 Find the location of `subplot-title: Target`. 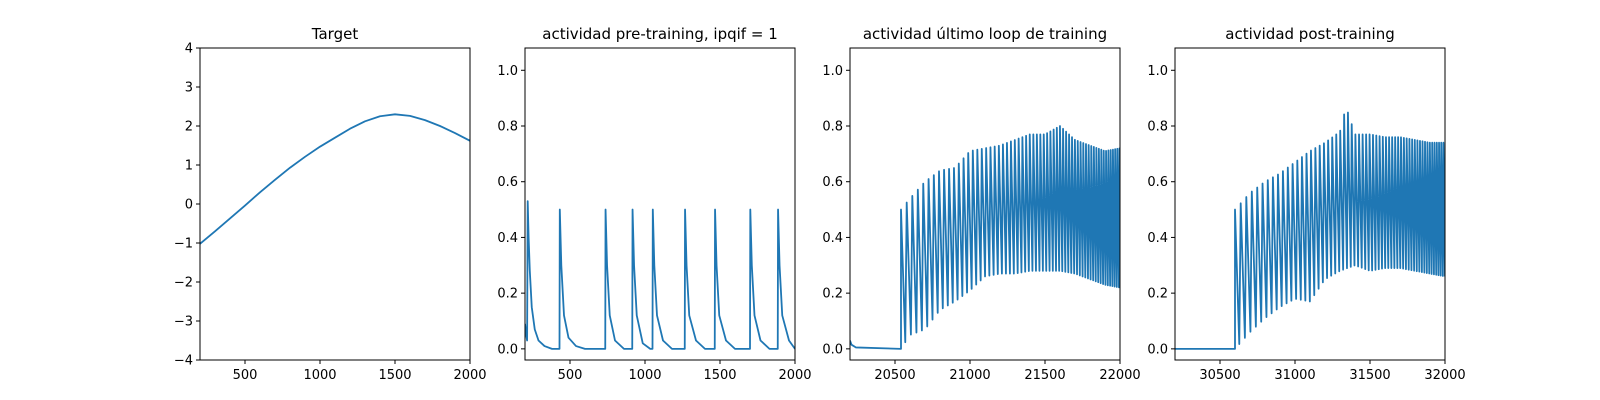

subplot-title: Target is located at coordinates (335, 34).